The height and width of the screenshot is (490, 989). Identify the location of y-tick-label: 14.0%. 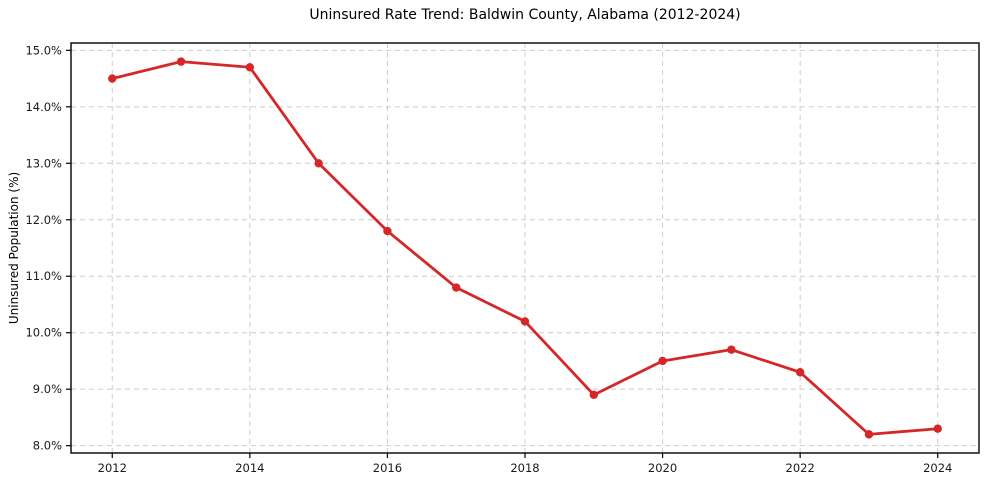
(43, 107).